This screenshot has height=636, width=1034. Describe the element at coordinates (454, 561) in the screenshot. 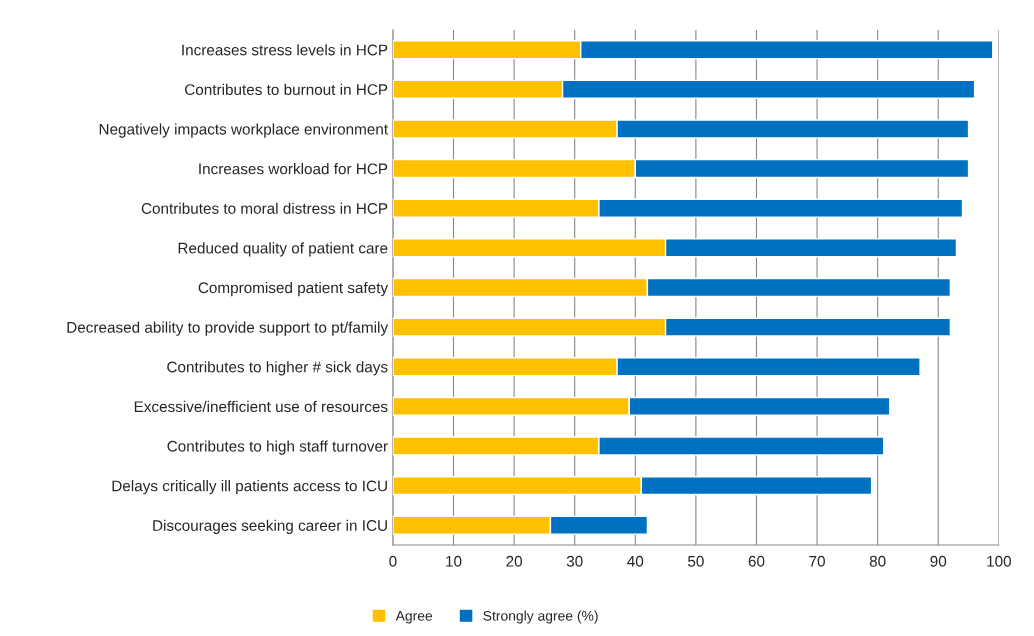

I see `x-tick-label: 10` at that location.